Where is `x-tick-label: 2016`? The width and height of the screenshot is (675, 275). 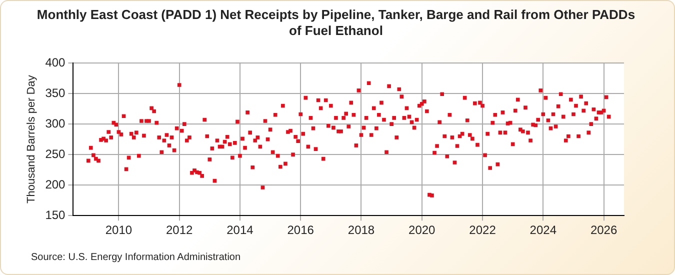
x-tick-label: 2016 is located at coordinates (300, 230).